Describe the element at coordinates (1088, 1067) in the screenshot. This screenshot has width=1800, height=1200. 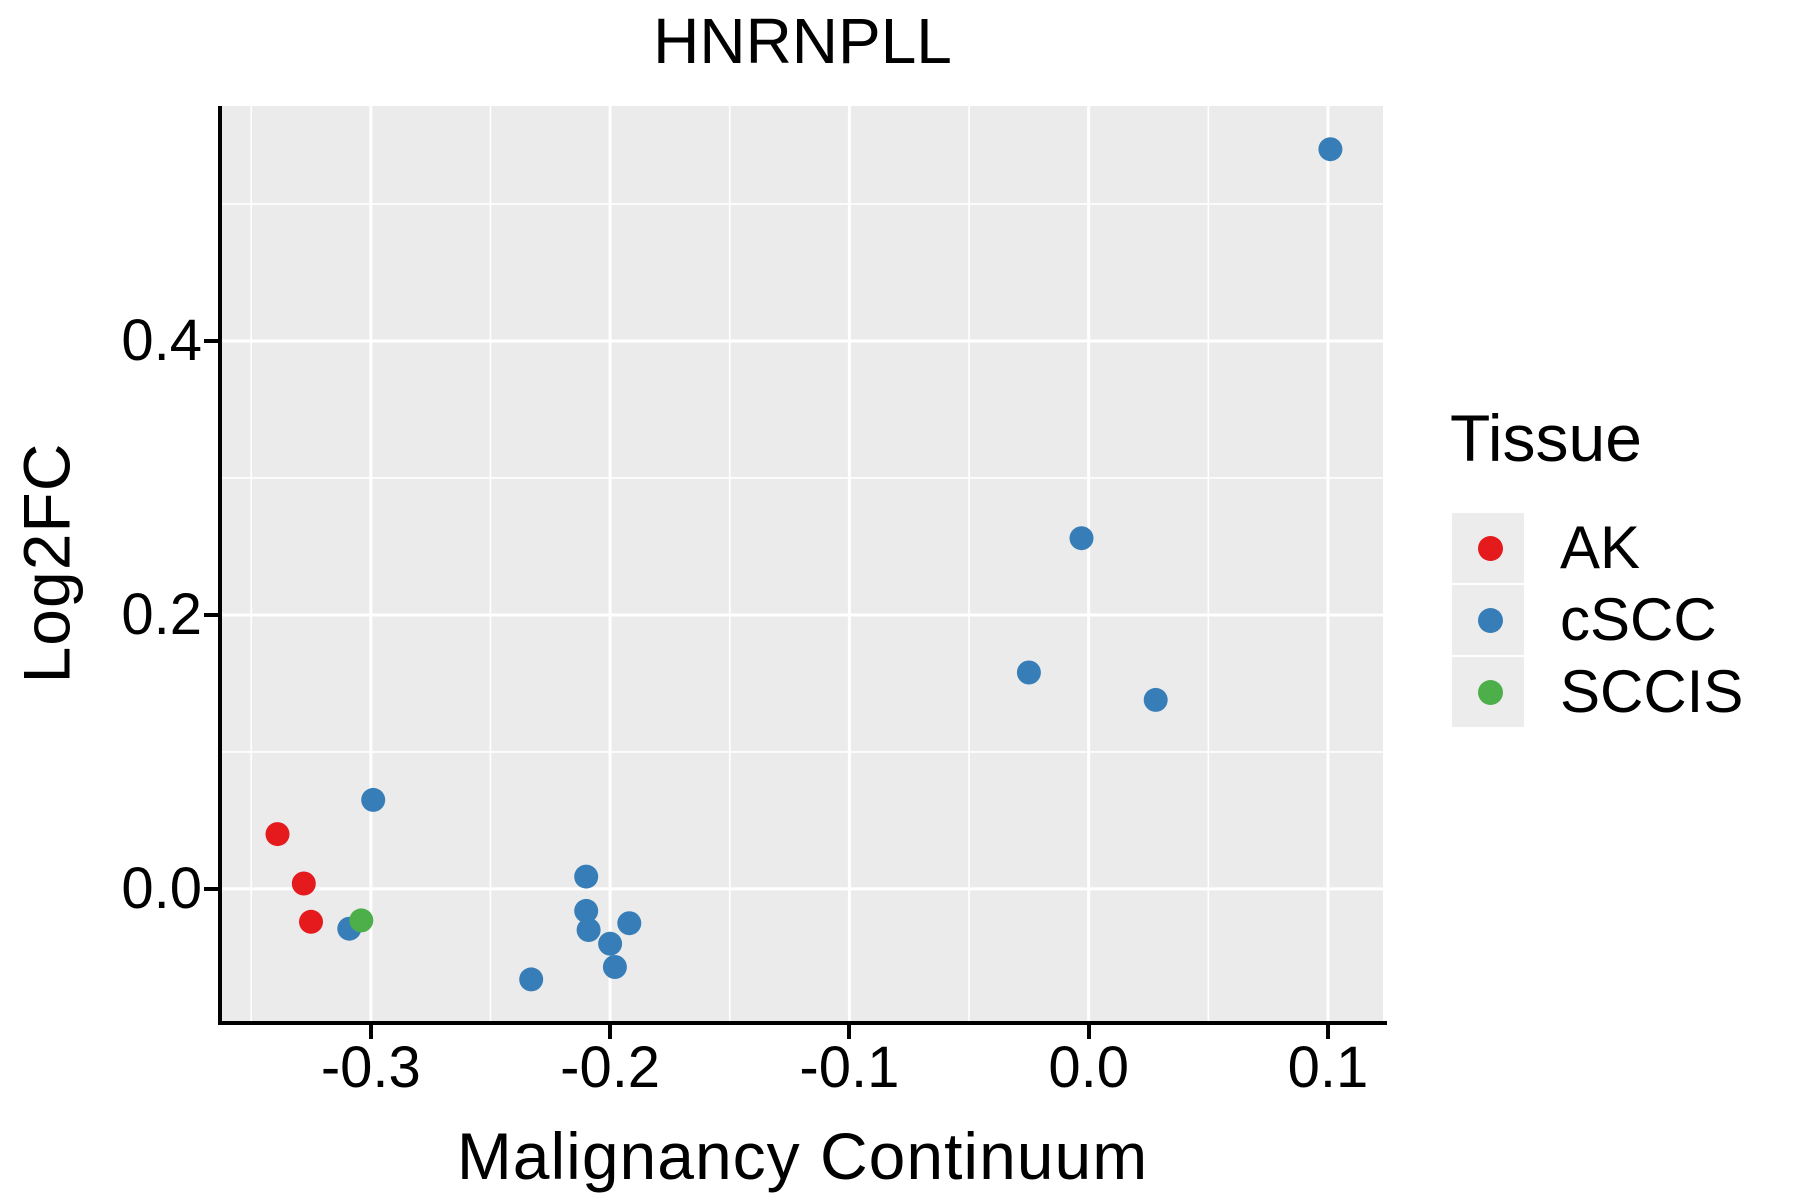
I see `x-tick-label: 0.0` at that location.